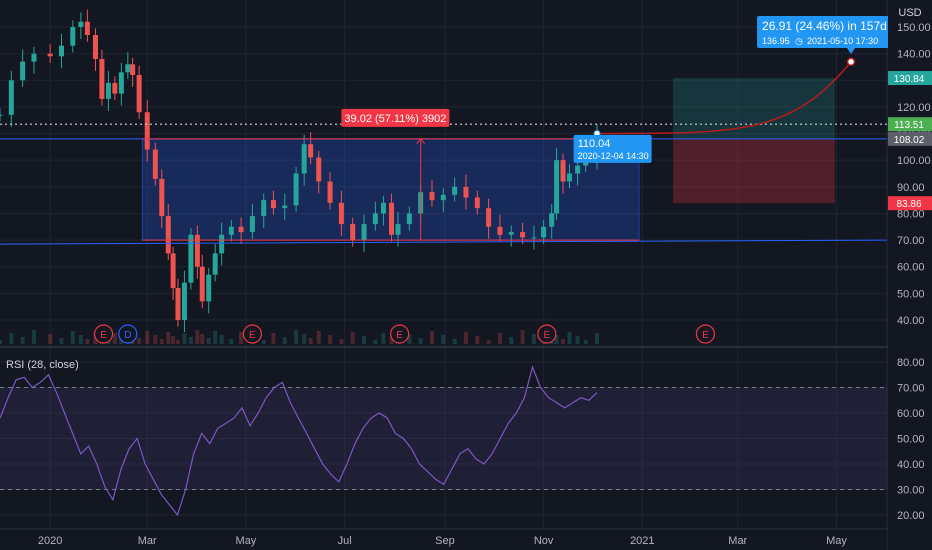 The image size is (932, 550). Describe the element at coordinates (909, 125) in the screenshot. I see `price-label-value: 113.51` at that location.